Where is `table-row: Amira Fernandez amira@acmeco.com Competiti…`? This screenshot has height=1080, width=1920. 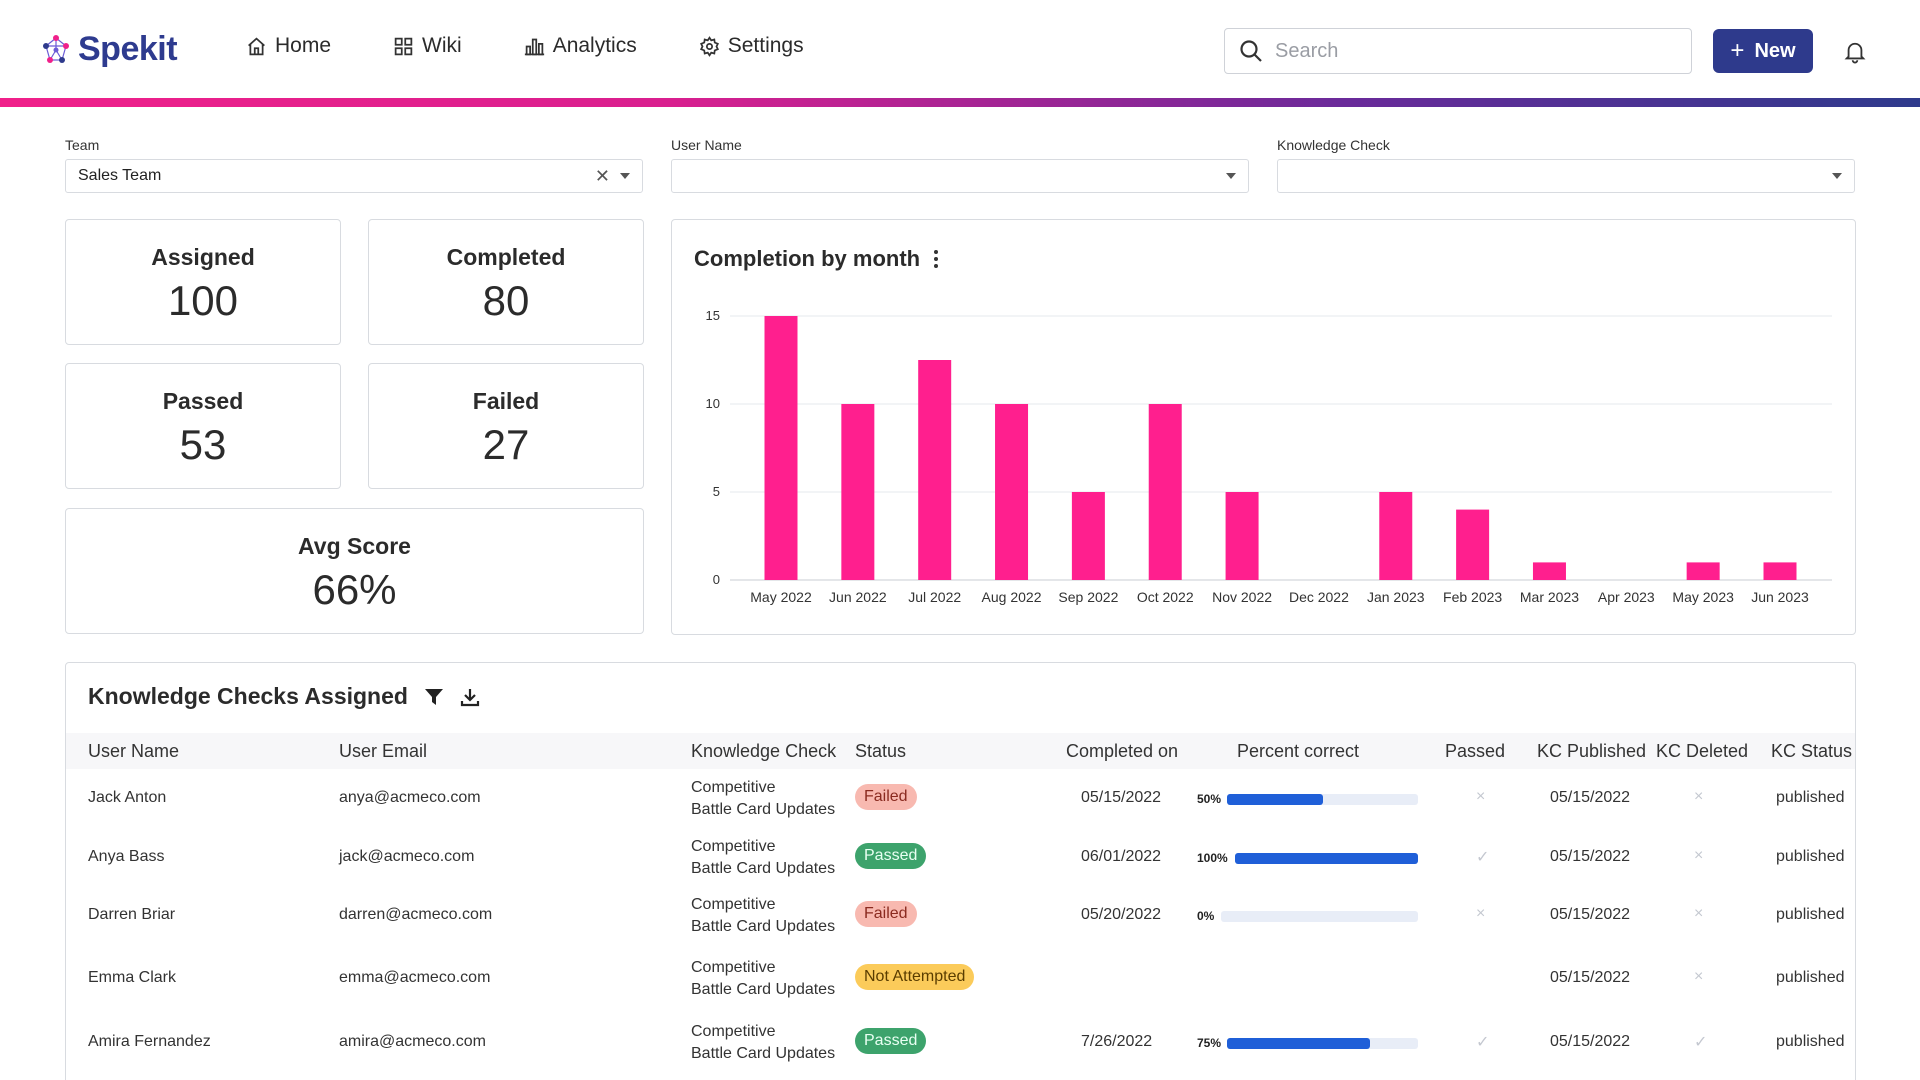 table-row: Amira Fernandez amira@acmeco.com Competiti… is located at coordinates (960, 1043).